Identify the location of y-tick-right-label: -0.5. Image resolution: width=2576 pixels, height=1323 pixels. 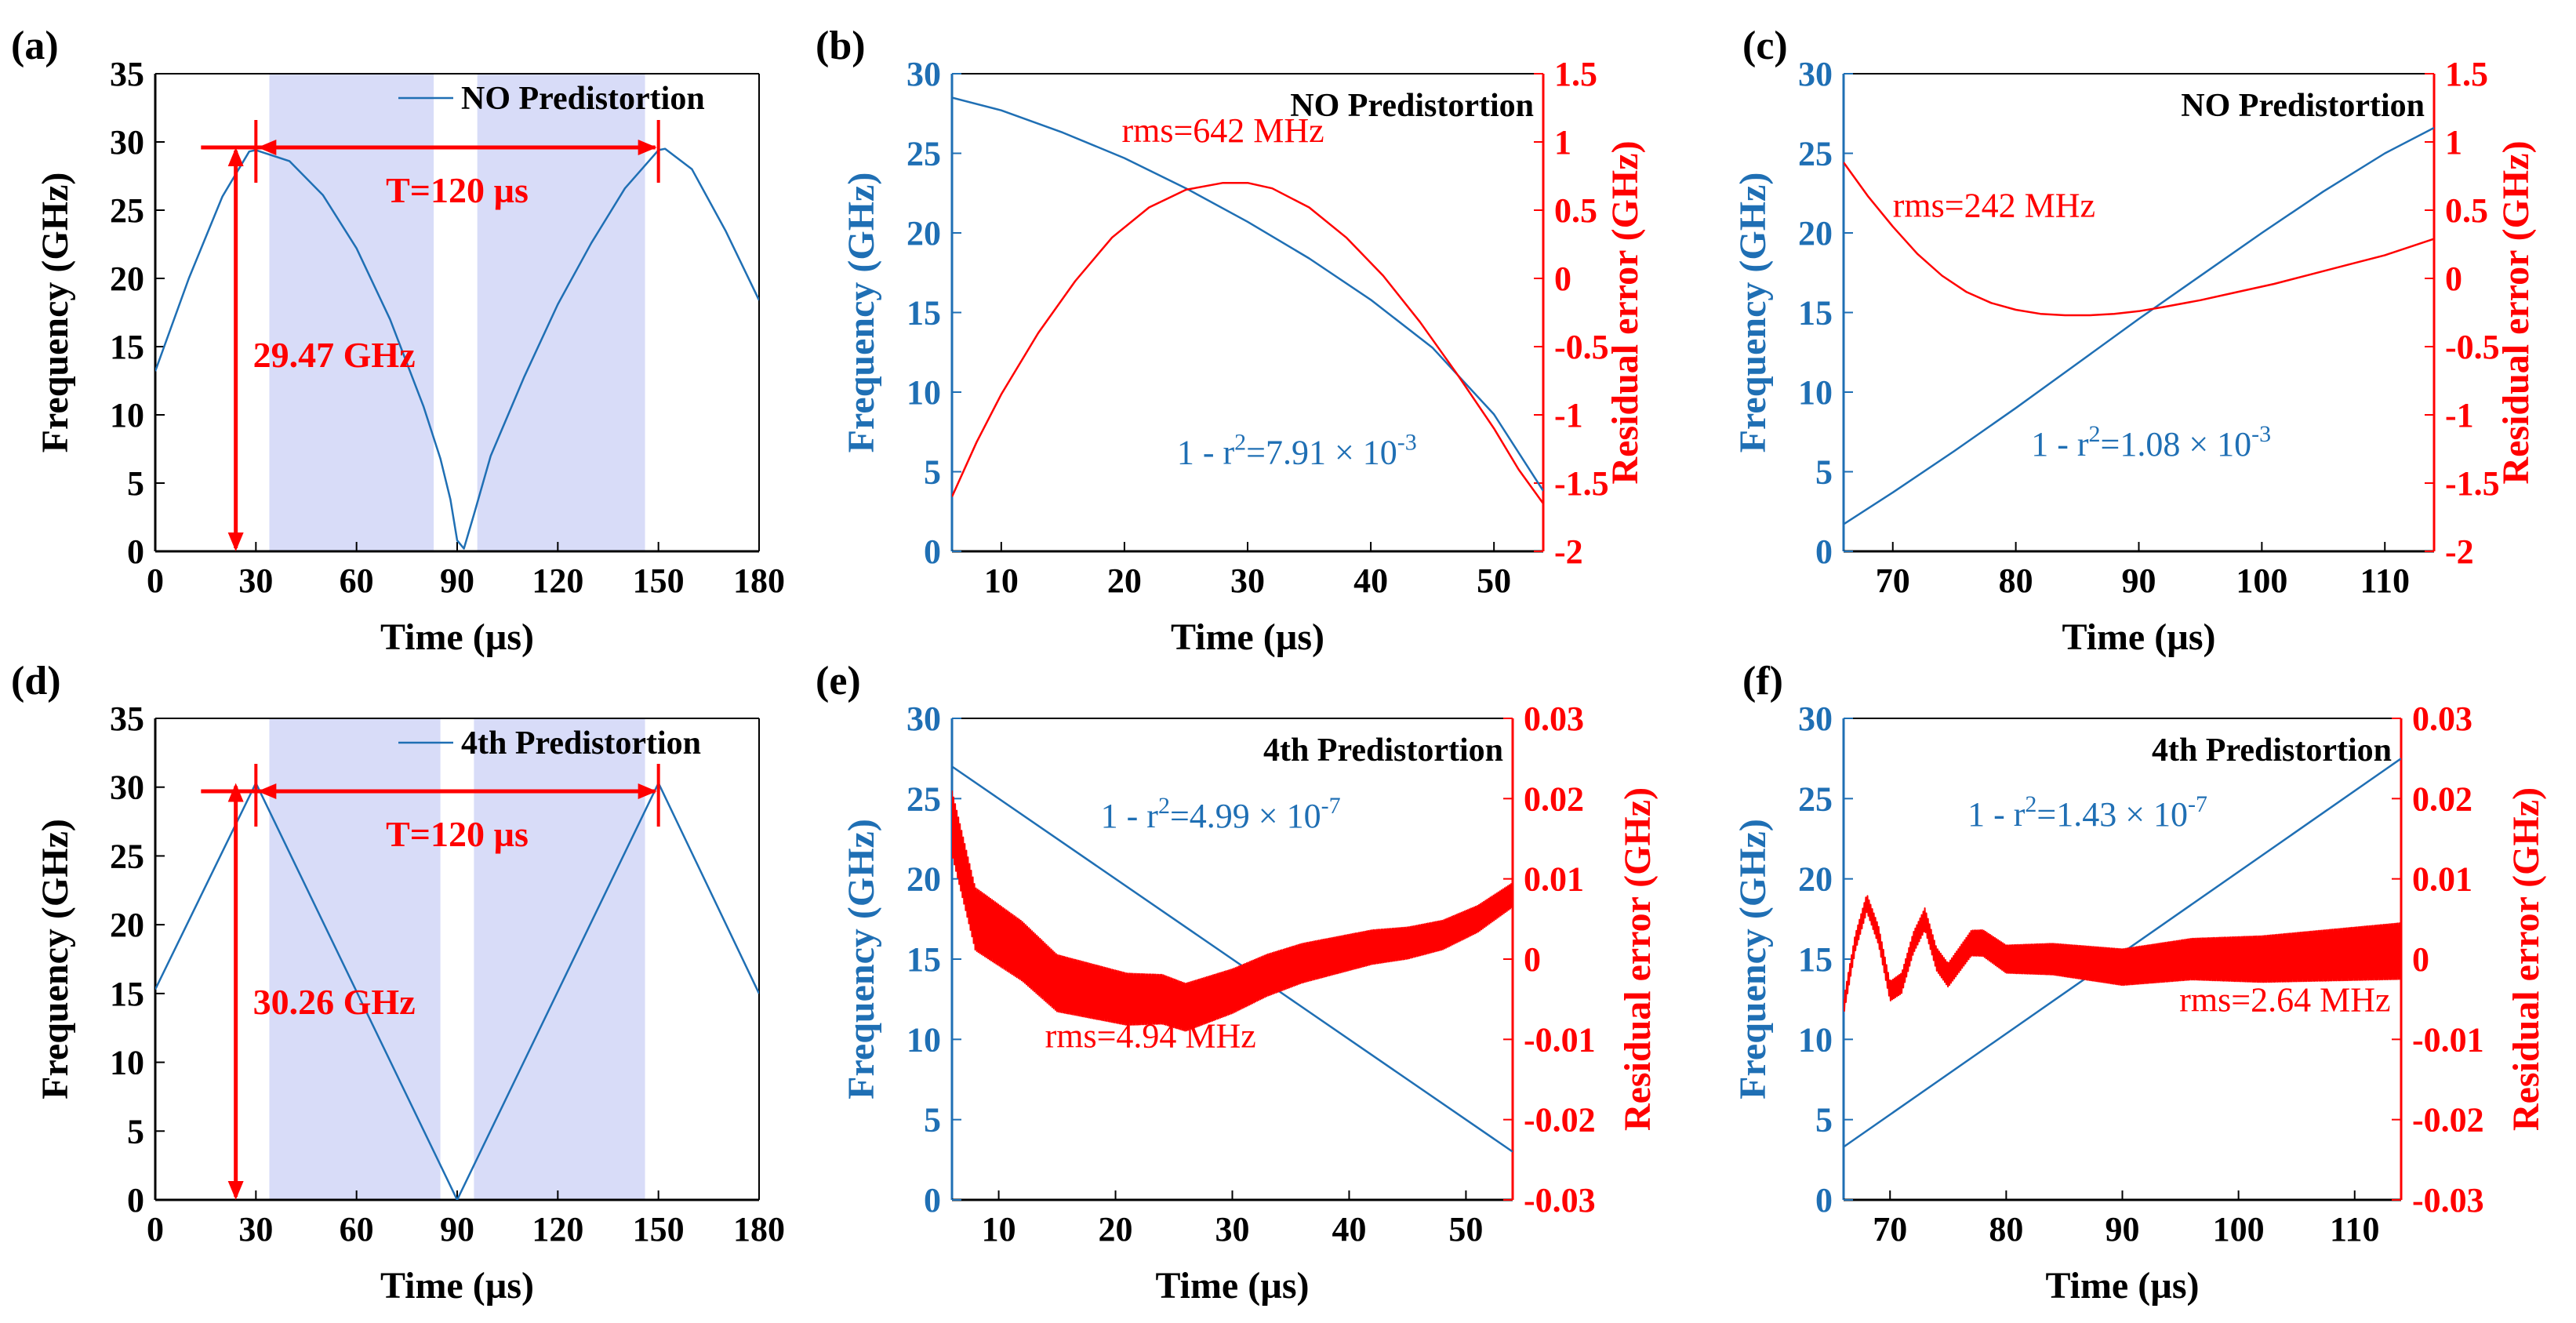
(2472, 347).